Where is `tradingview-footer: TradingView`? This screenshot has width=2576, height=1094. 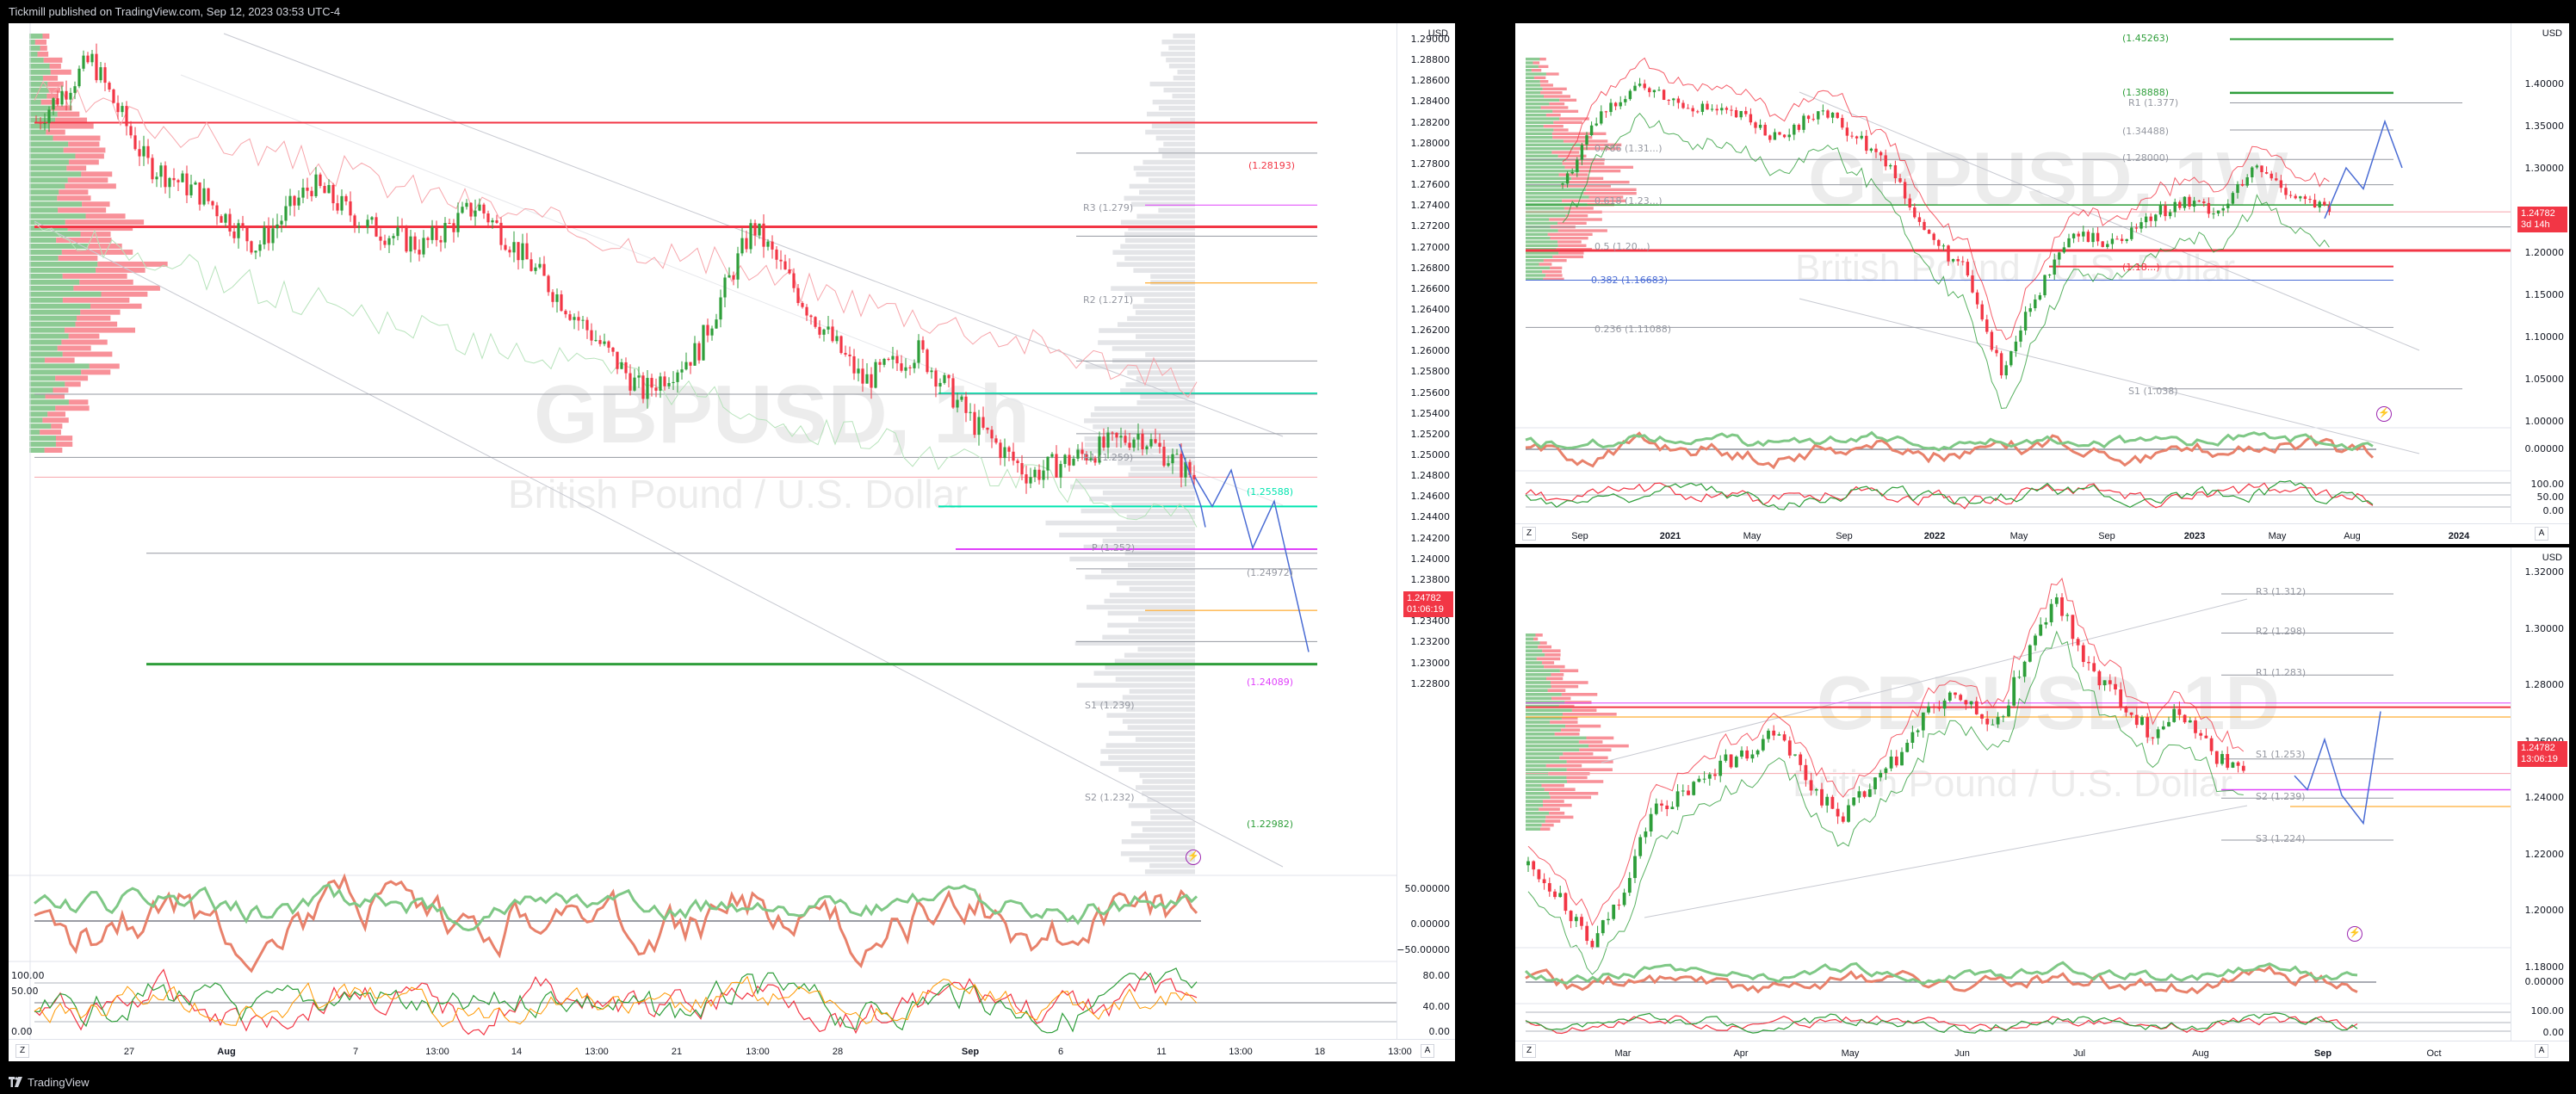 tradingview-footer: TradingView is located at coordinates (1288, 1082).